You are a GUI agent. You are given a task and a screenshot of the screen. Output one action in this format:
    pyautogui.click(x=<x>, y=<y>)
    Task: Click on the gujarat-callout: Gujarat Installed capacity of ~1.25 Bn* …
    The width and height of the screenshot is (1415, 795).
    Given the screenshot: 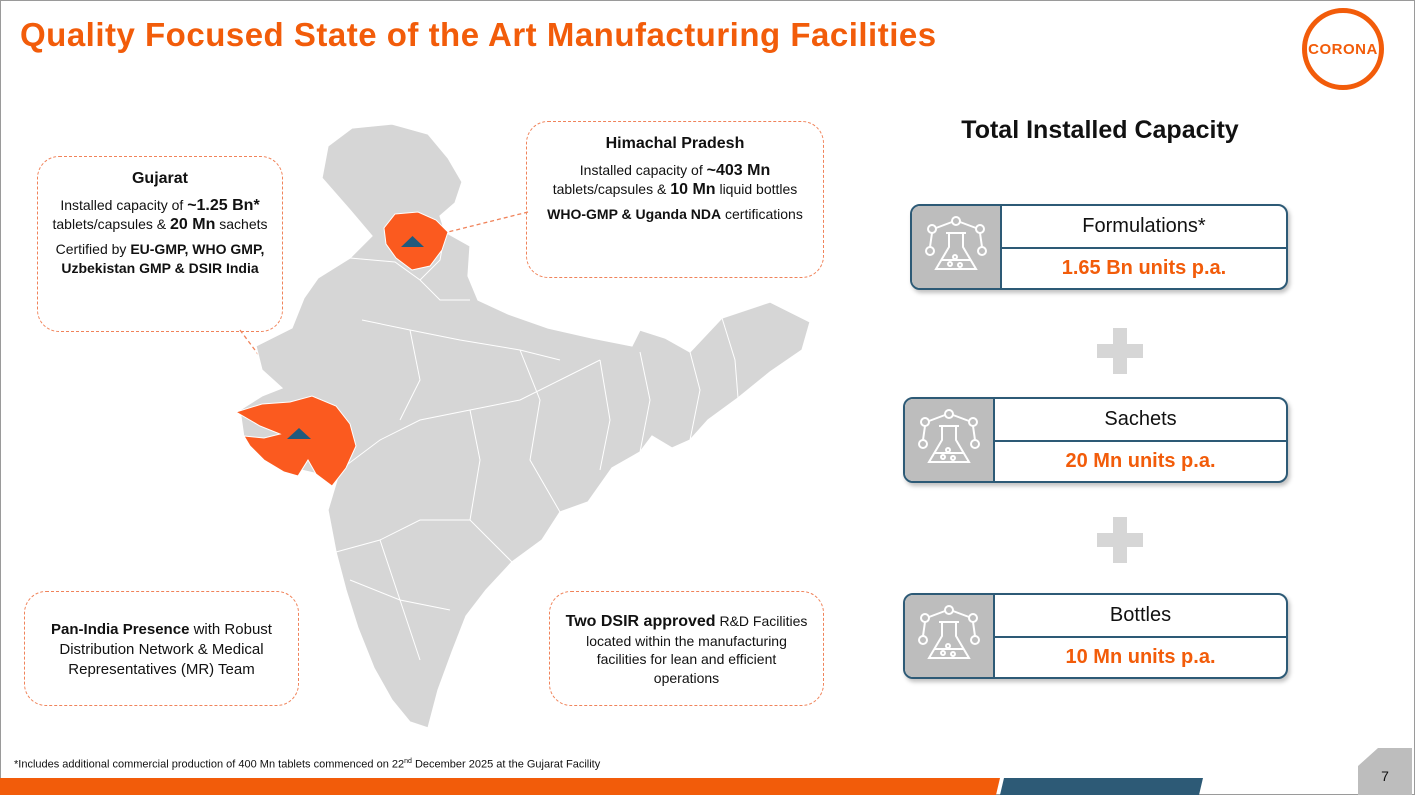 What is the action you would take?
    pyautogui.click(x=160, y=244)
    